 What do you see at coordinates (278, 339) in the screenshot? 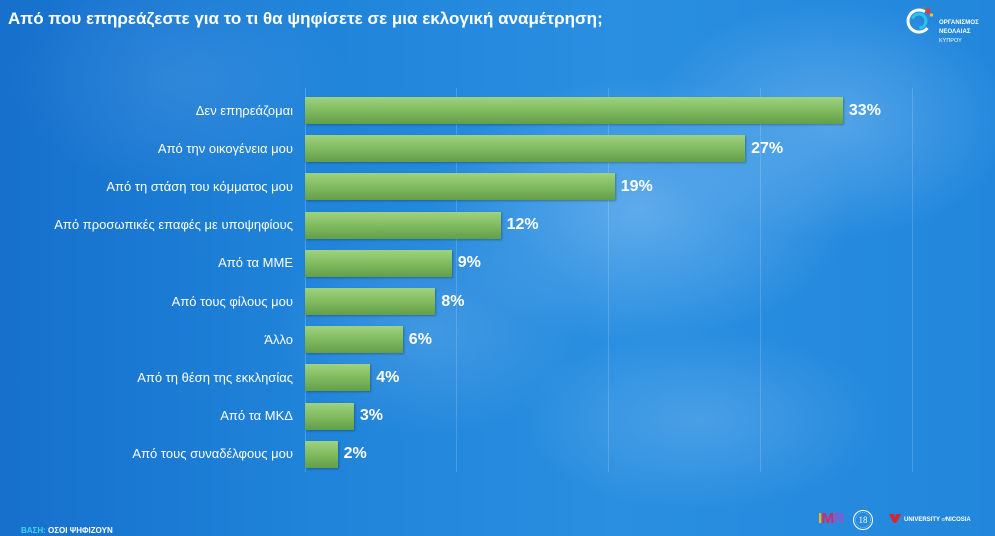
I see `category-label: Άλλο` at bounding box center [278, 339].